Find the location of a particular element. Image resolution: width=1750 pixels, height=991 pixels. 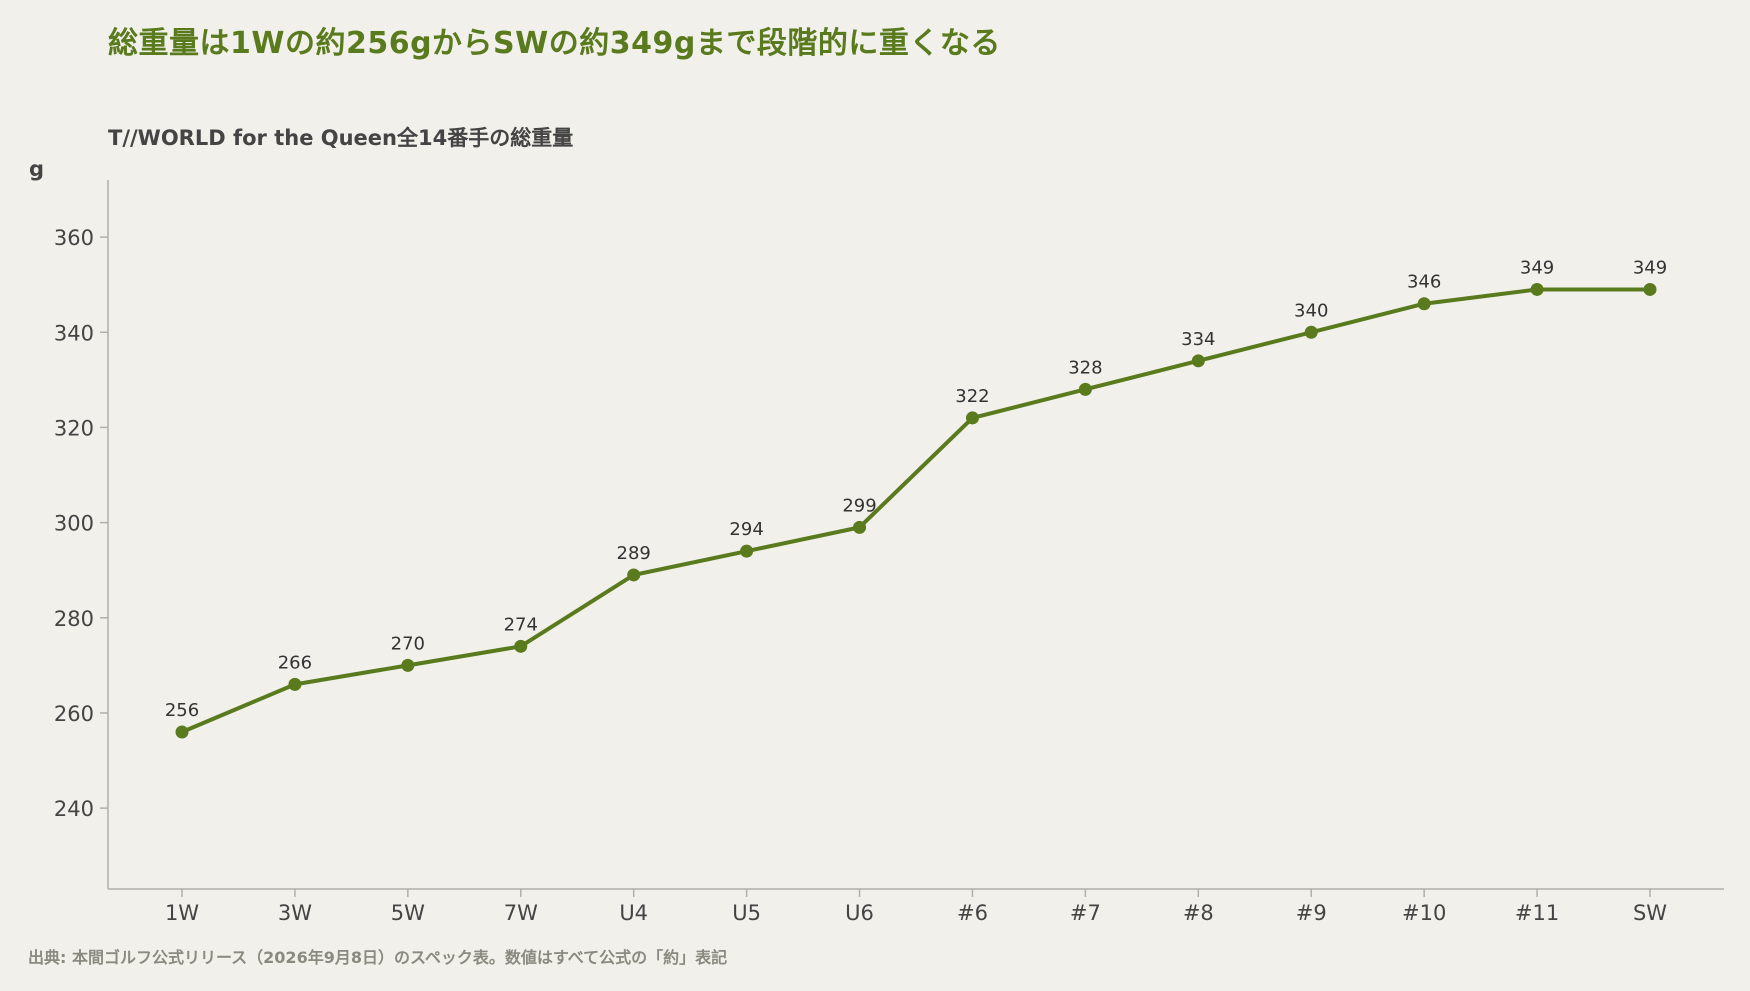

x-tick-label: #8 is located at coordinates (1198, 913).